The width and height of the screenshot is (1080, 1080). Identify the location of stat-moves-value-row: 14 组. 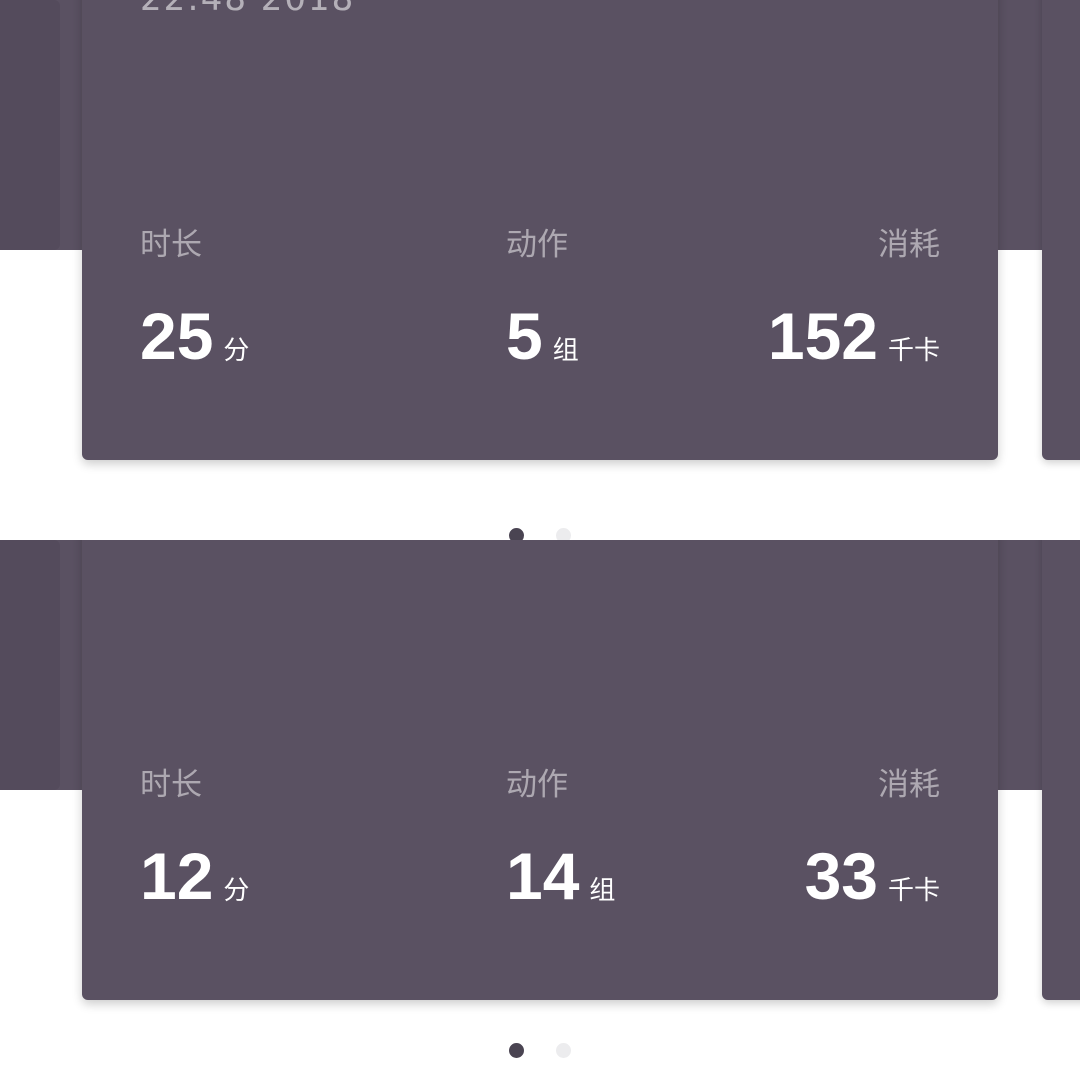
(560, 876).